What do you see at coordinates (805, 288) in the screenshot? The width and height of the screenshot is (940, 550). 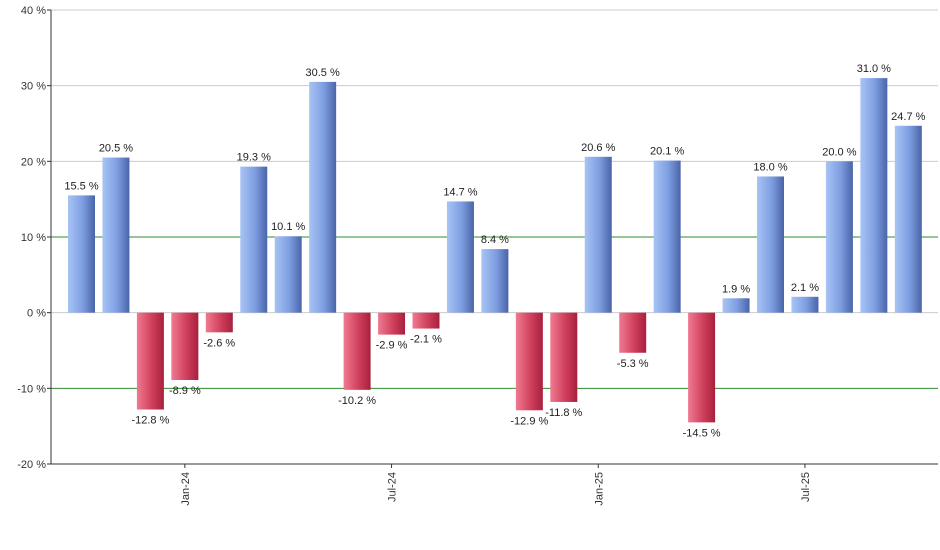 I see `data-label-Jul-25: 2.1 %` at bounding box center [805, 288].